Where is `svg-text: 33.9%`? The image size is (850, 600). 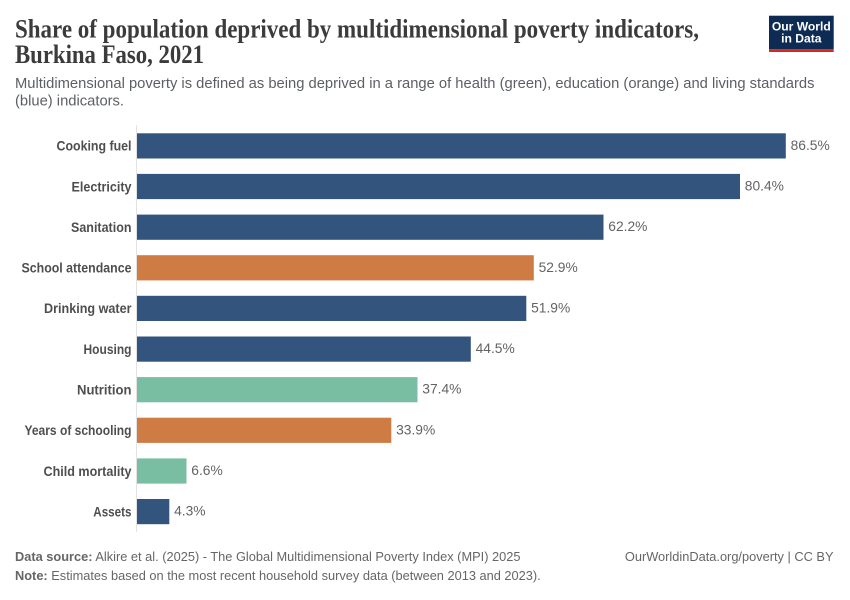 svg-text: 33.9% is located at coordinates (415, 429).